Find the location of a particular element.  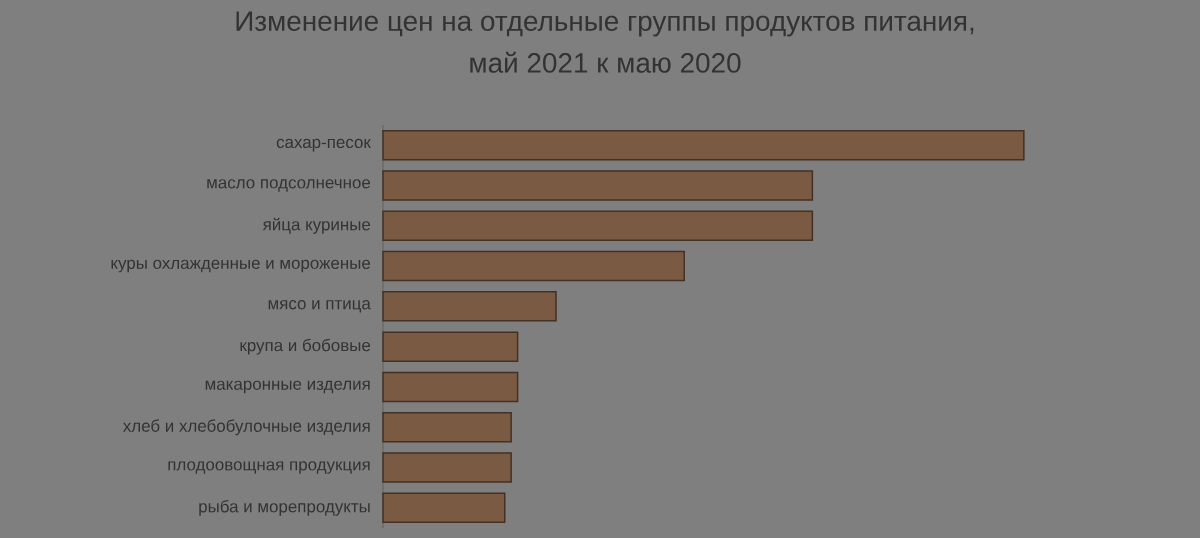

y-tick-label: макаронные изделия is located at coordinates (287, 387).